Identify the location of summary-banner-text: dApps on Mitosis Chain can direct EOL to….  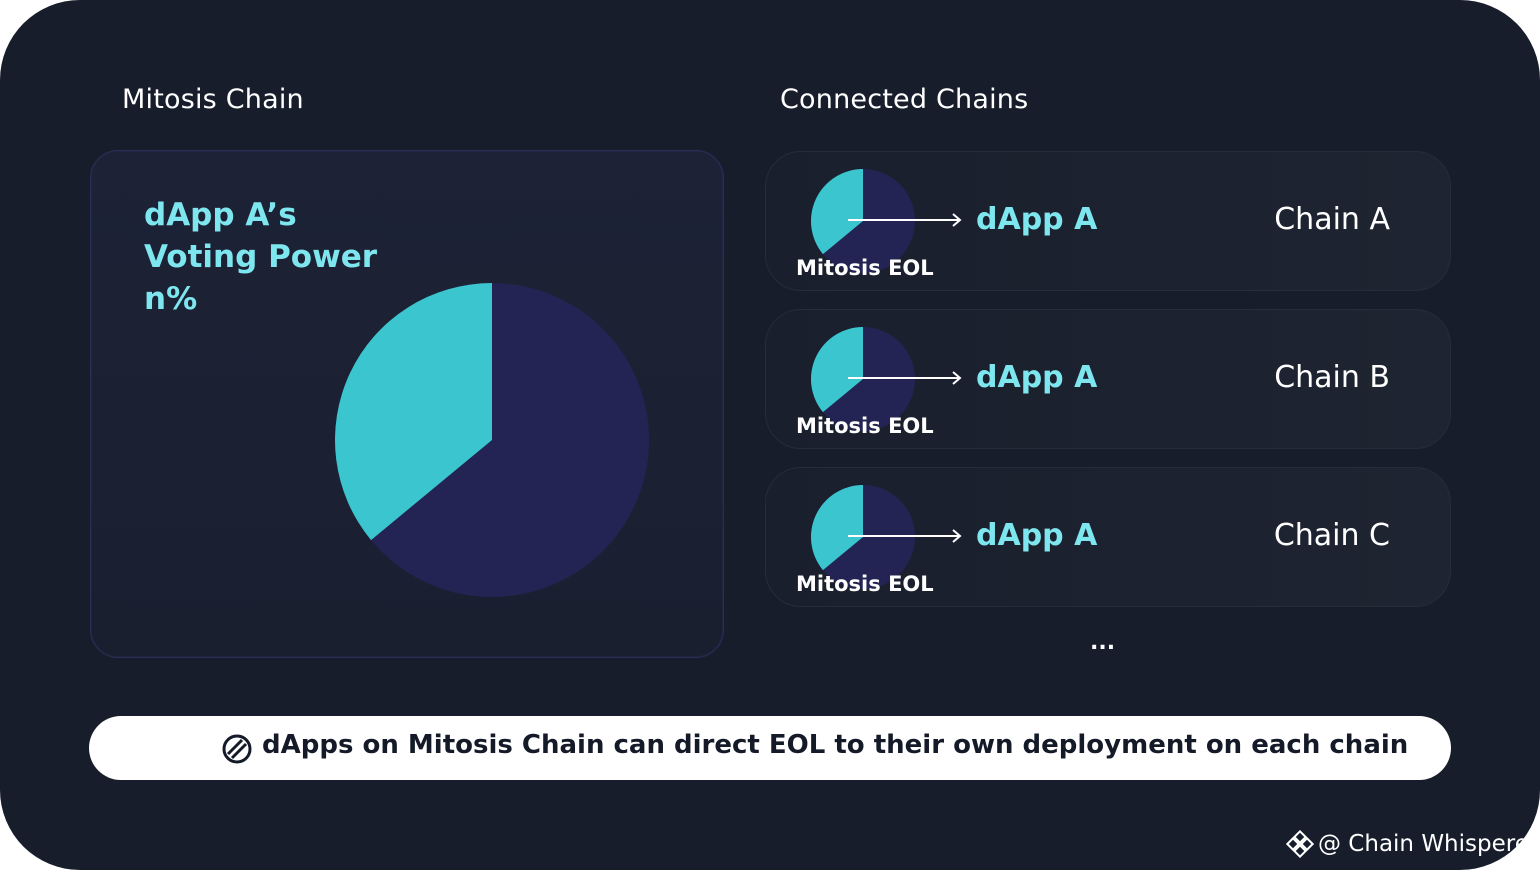
(835, 745).